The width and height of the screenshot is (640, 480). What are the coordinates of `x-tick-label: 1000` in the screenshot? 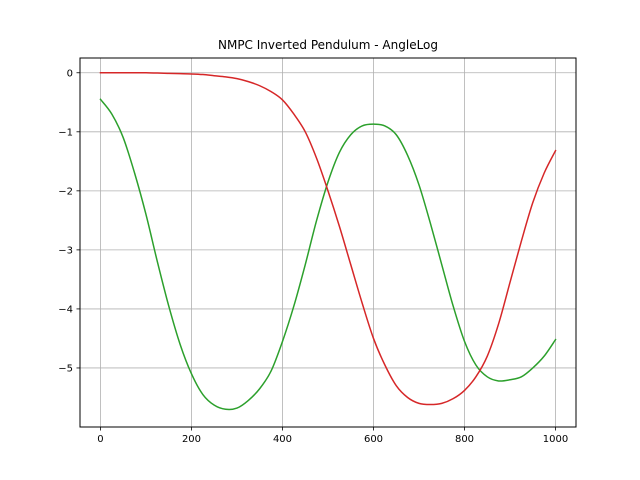 It's located at (555, 439).